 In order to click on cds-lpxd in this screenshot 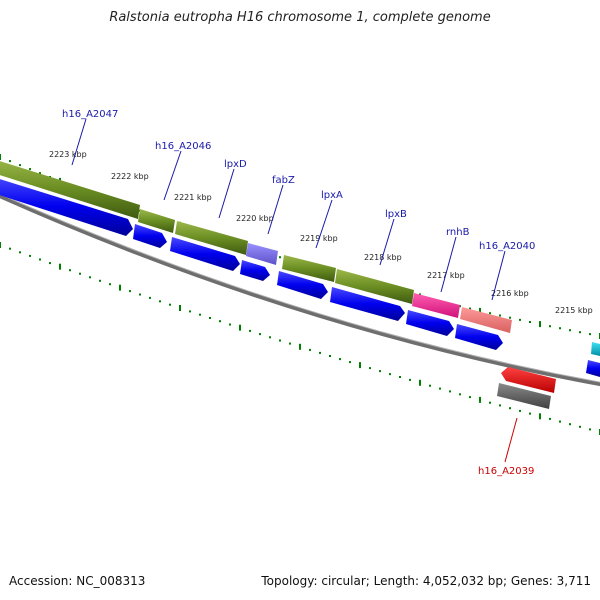, I will do `click(211, 238)`.